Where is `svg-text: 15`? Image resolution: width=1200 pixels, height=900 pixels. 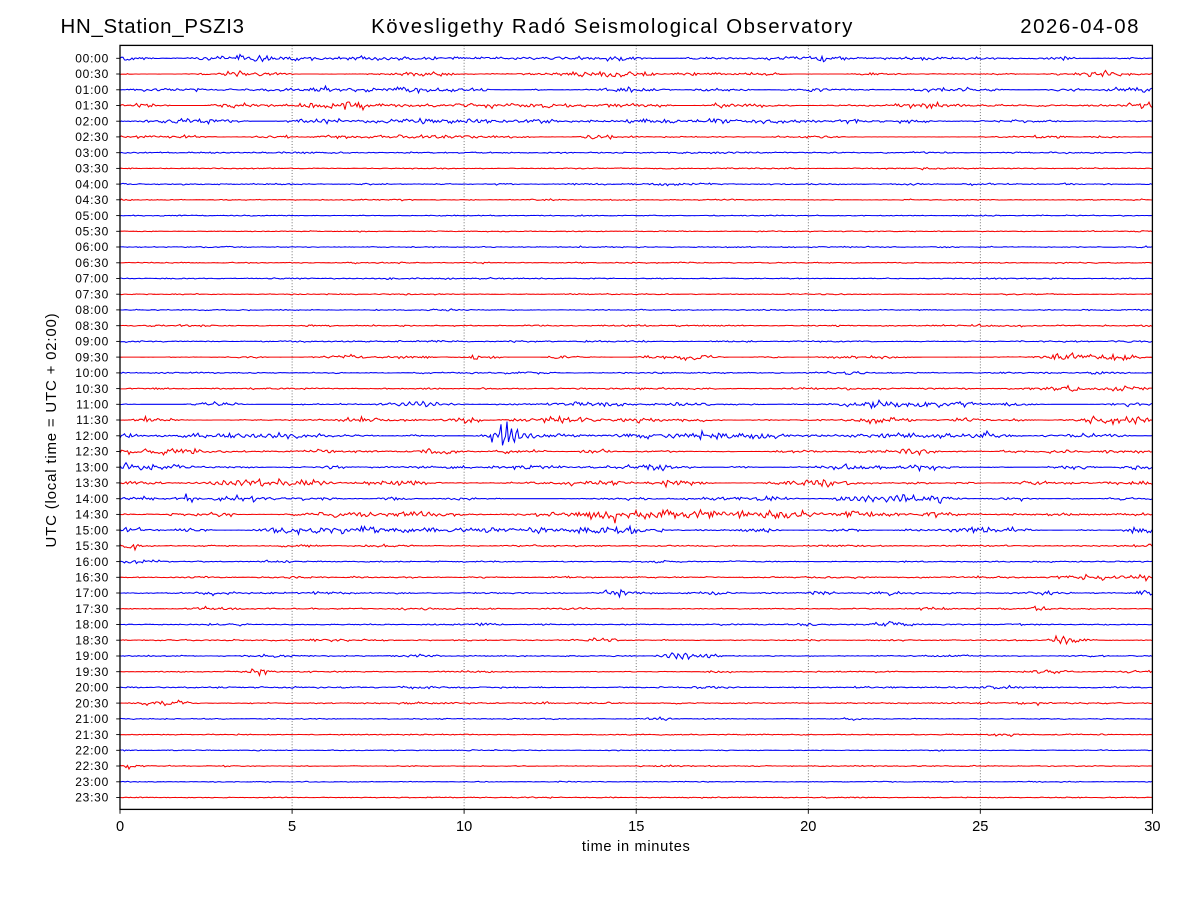 svg-text: 15 is located at coordinates (636, 827).